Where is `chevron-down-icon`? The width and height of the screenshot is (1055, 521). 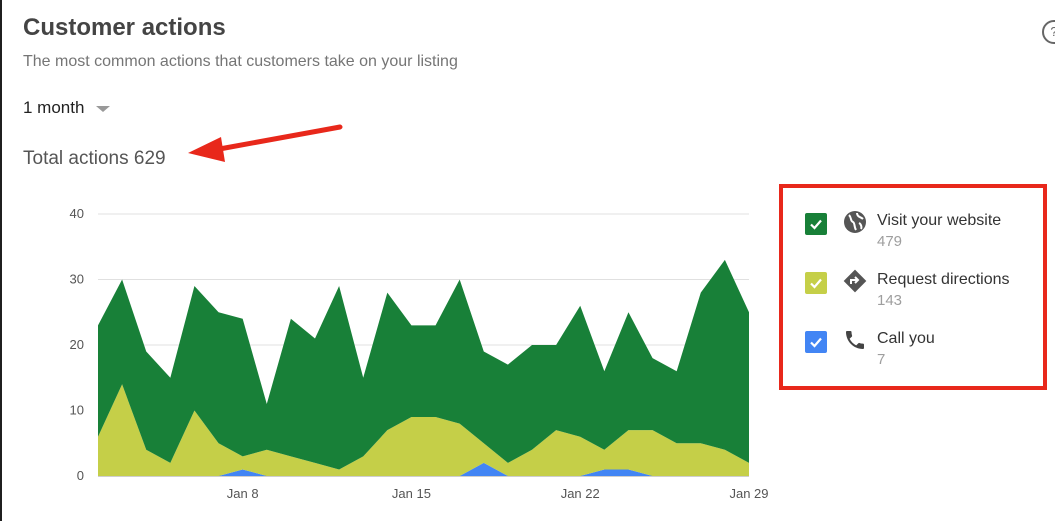 chevron-down-icon is located at coordinates (103, 109).